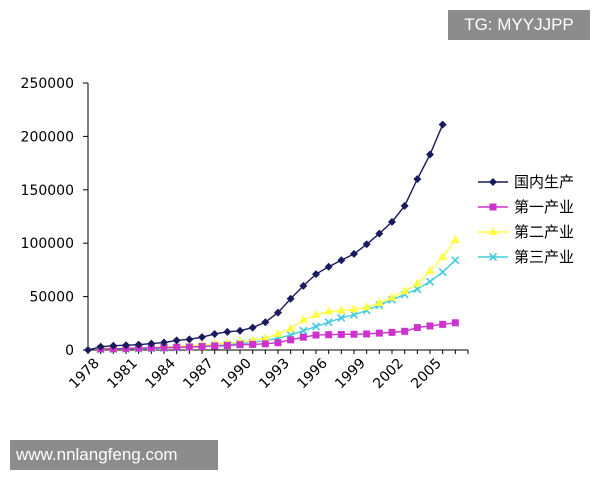 Image resolution: width=600 pixels, height=480 pixels. What do you see at coordinates (278, 305) in the screenshot?
I see `series-x` at bounding box center [278, 305].